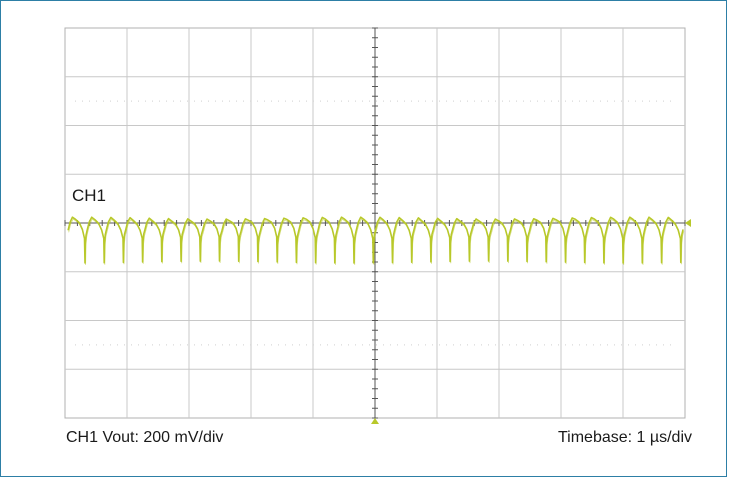  I want to click on trace-layer, so click(376, 240).